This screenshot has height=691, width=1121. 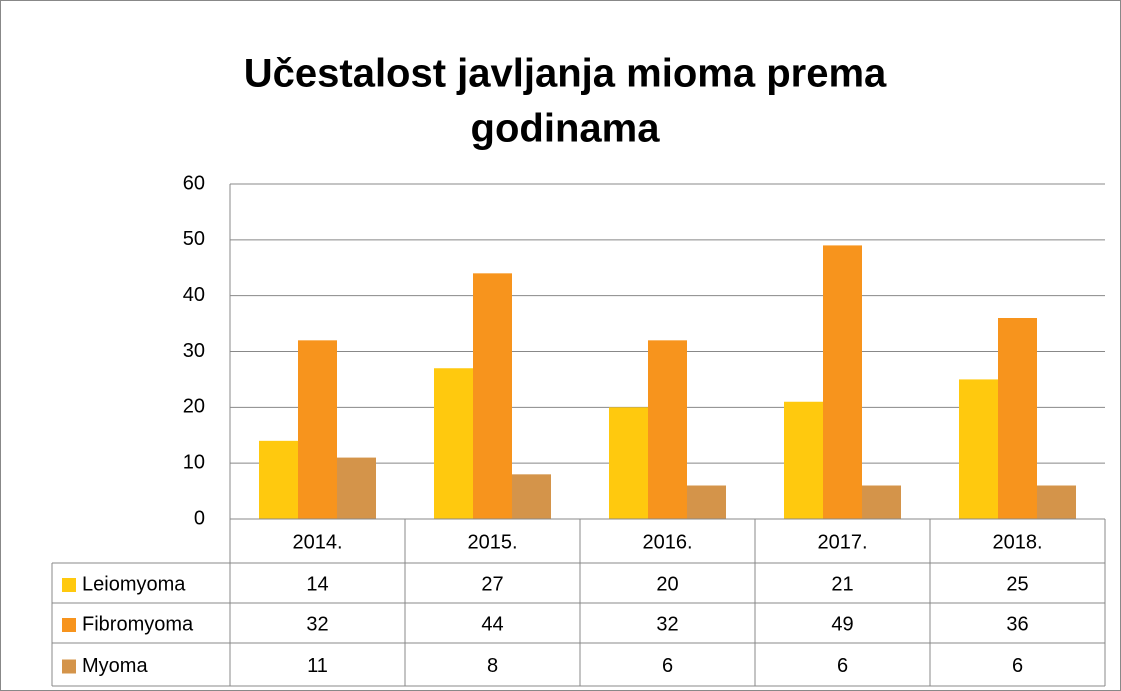 I want to click on table-value: 44, so click(x=492, y=624).